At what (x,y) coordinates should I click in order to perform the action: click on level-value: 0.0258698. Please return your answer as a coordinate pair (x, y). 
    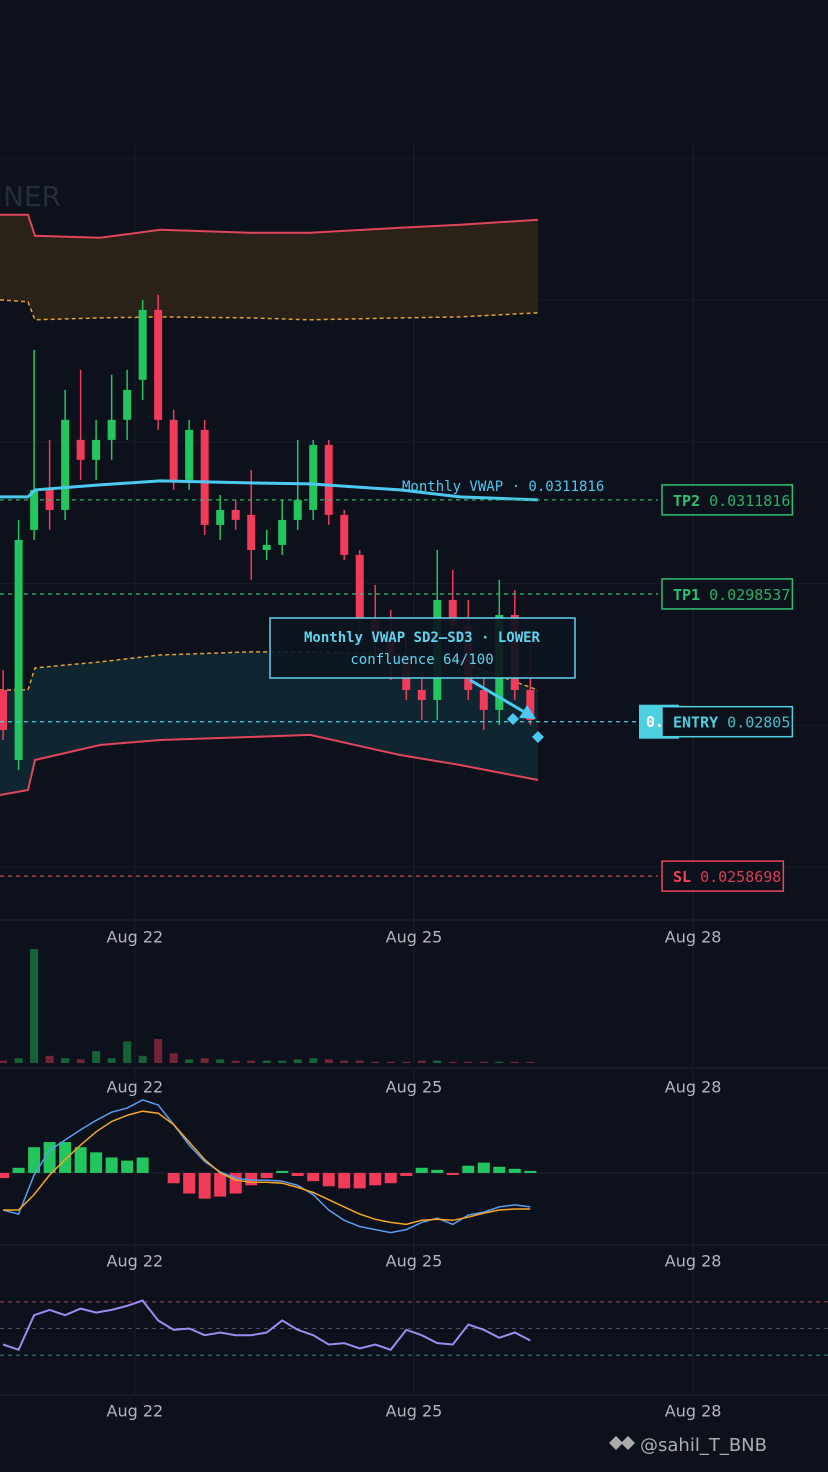
    Looking at the image, I should click on (740, 877).